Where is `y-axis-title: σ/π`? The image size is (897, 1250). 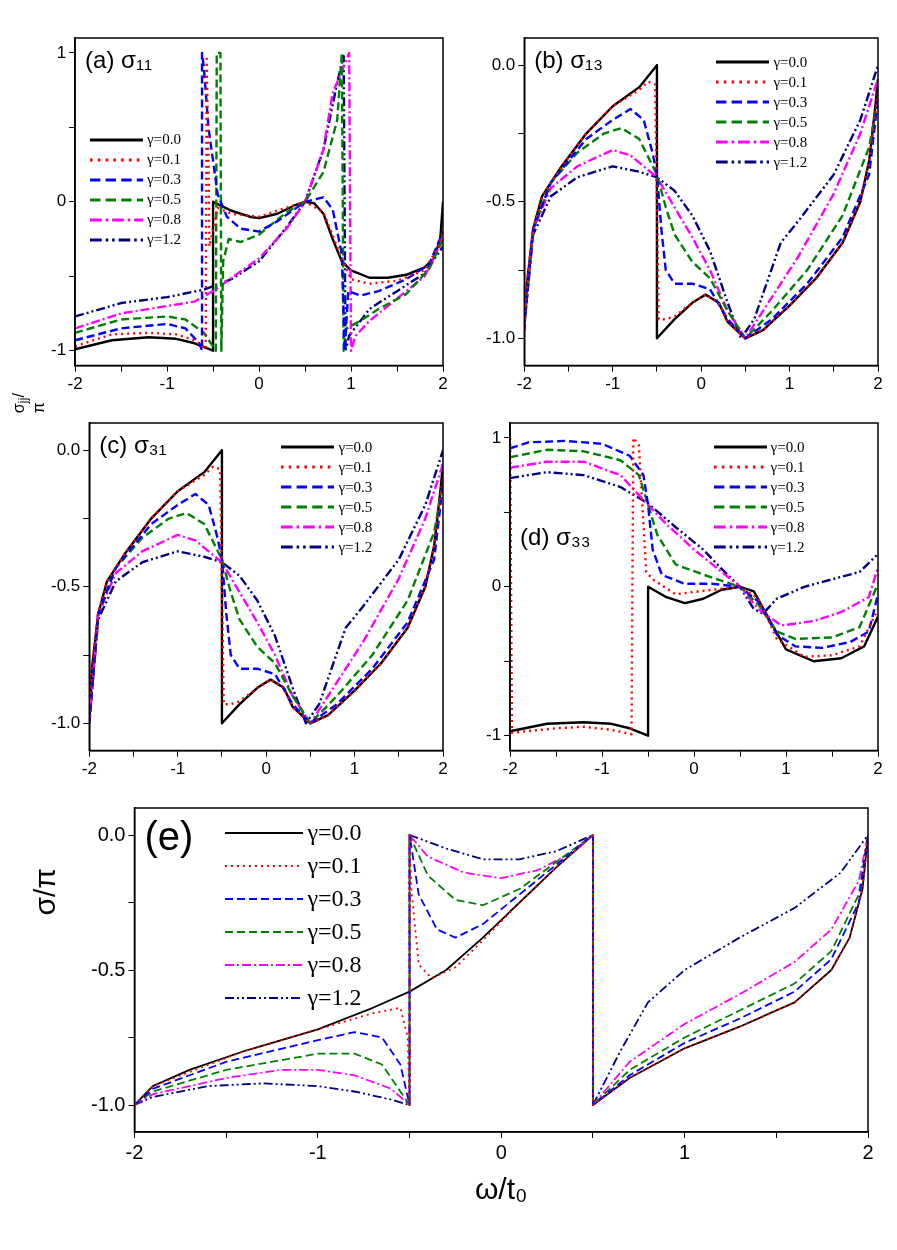 y-axis-title: σ/π is located at coordinates (45, 892).